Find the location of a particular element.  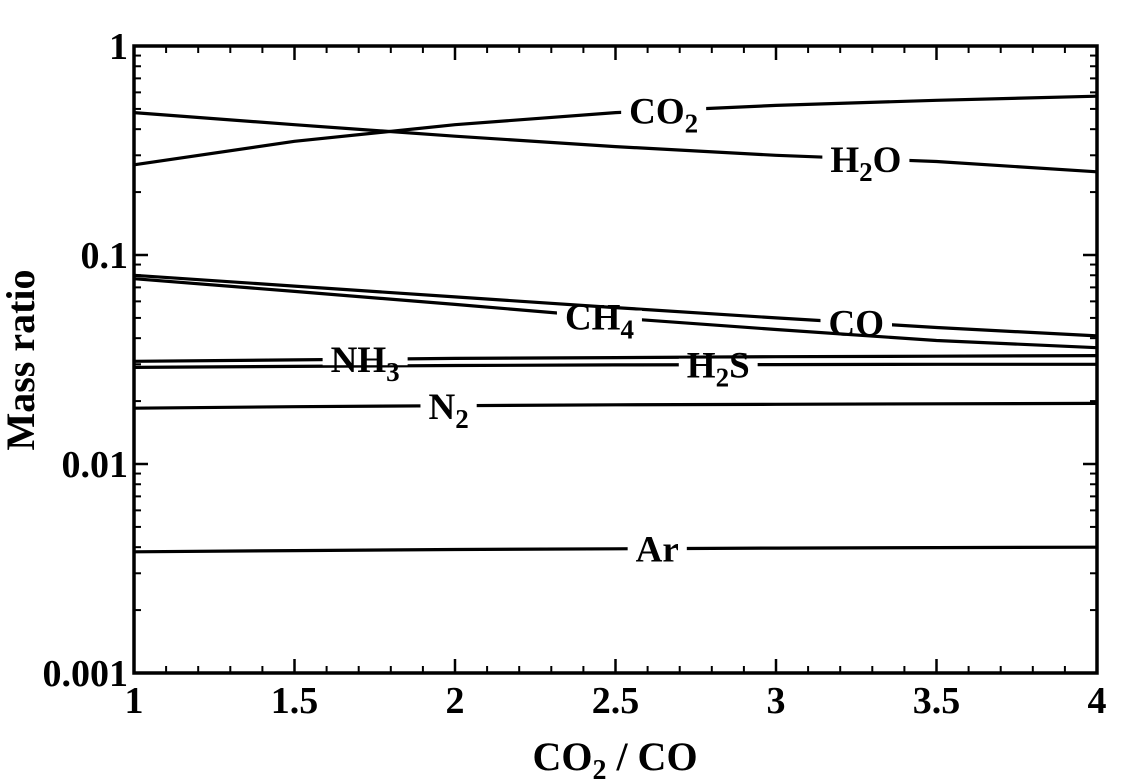

series-label-h2o: H2O is located at coordinates (865, 163).